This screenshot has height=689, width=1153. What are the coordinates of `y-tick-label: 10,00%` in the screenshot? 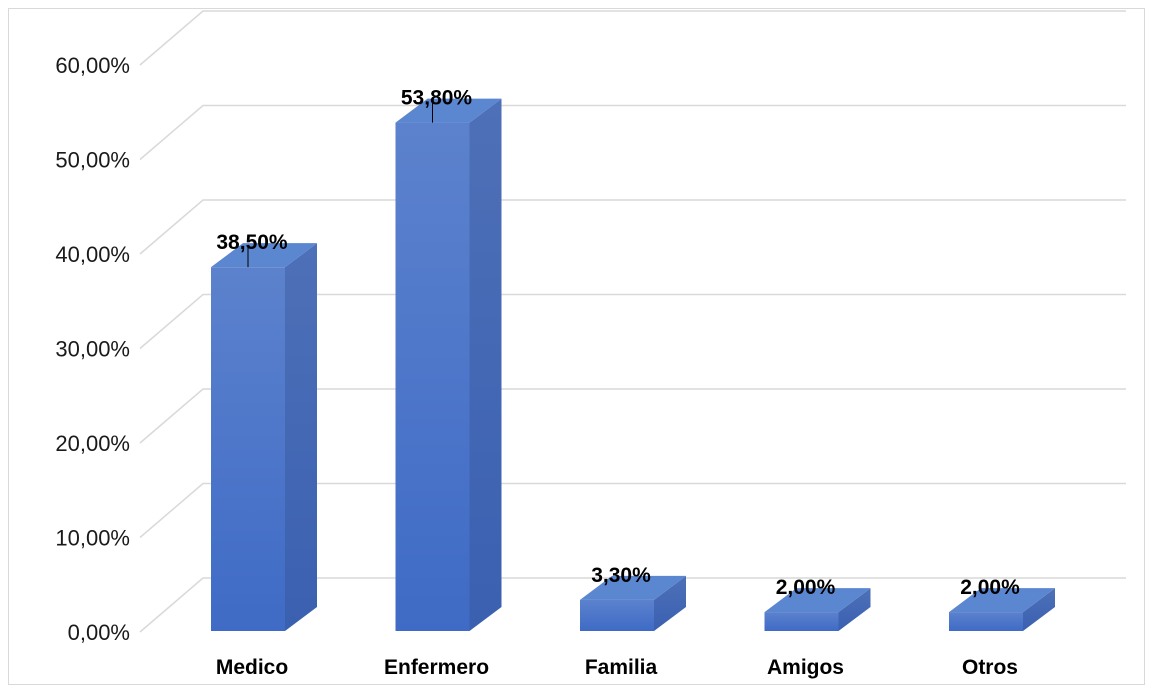 It's located at (92, 538).